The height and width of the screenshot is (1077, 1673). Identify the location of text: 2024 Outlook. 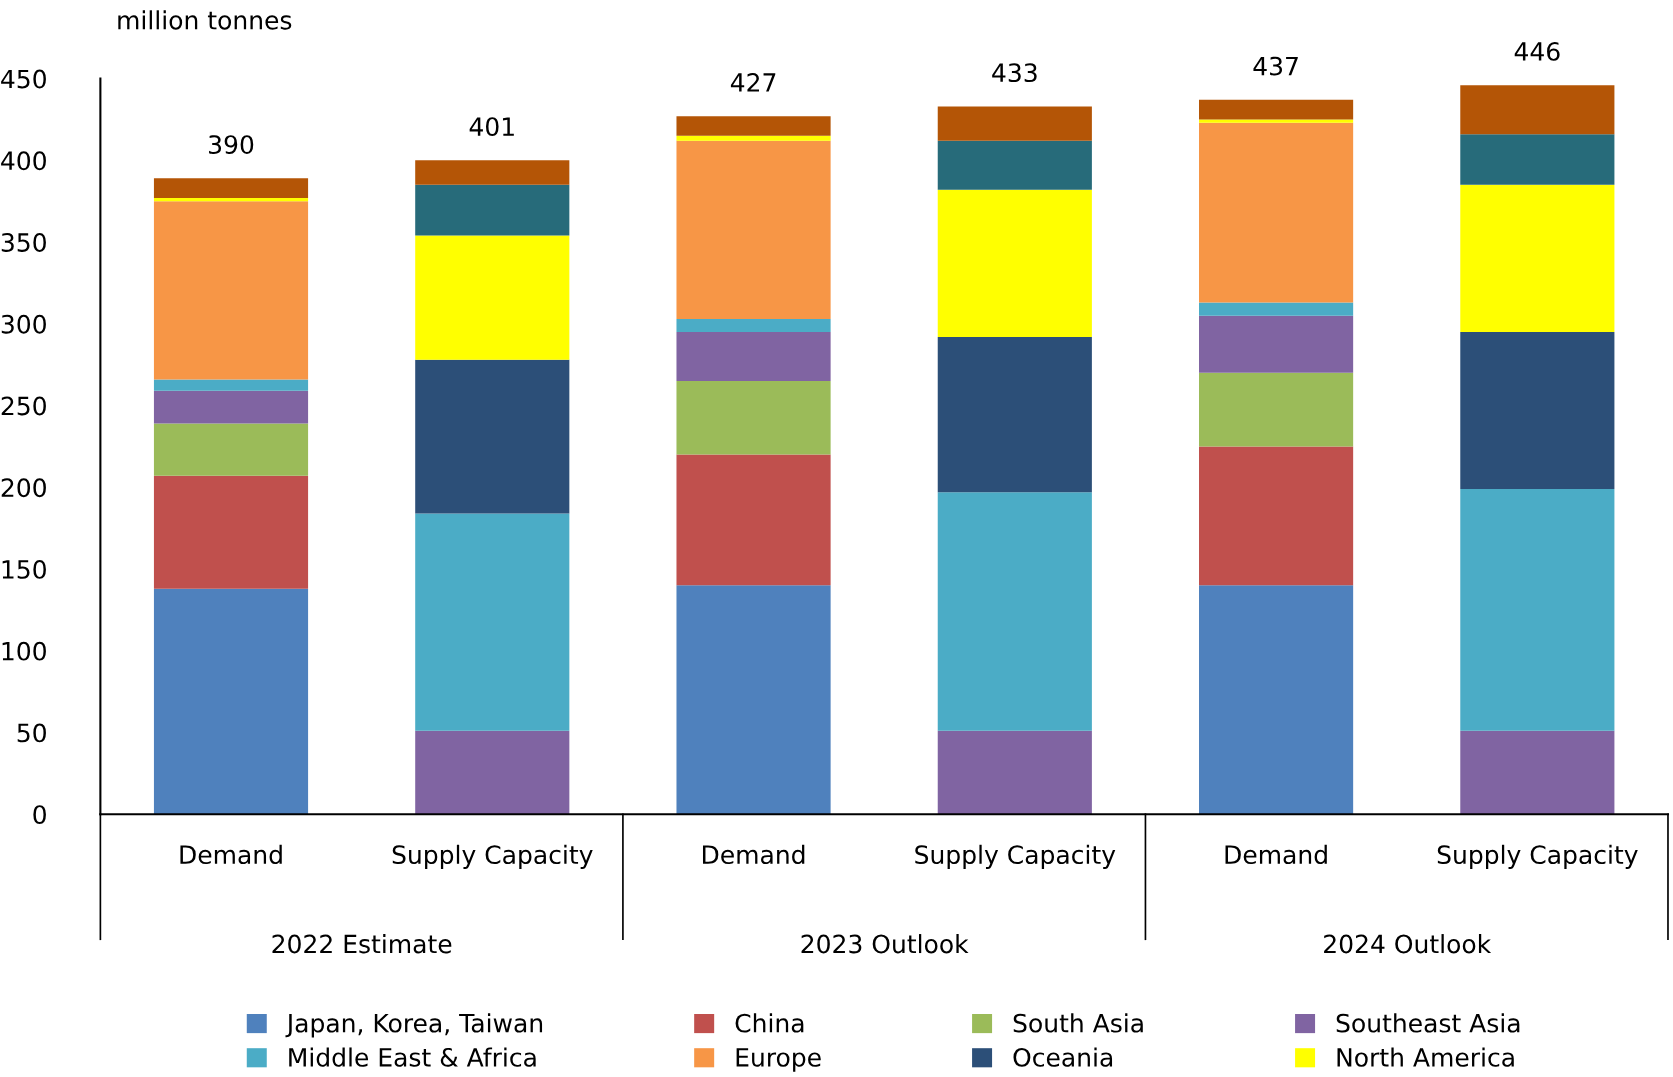
(1408, 944).